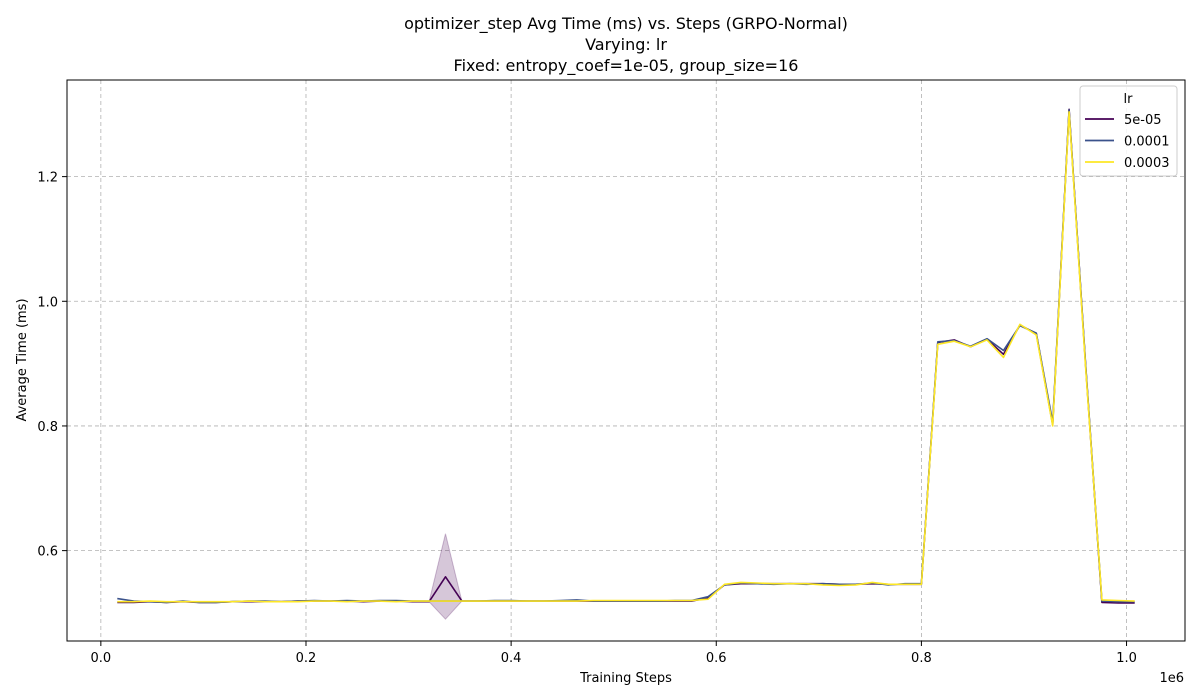 This screenshot has height=700, width=1200. I want to click on x-tick-label: 0.8, so click(921, 658).